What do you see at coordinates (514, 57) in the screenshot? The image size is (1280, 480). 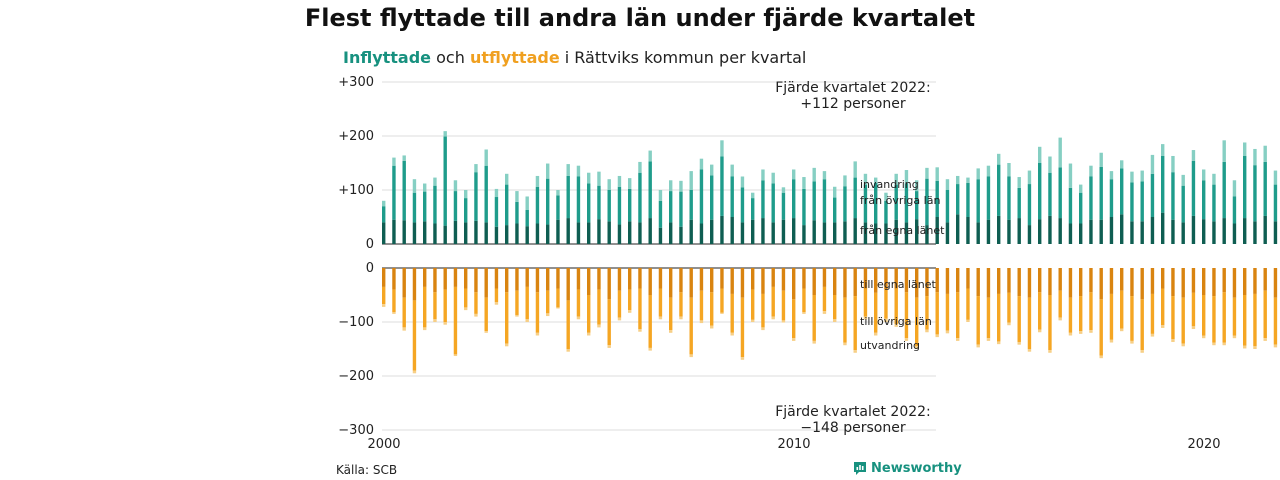 I see `subtitle-outflow: utflyttade` at bounding box center [514, 57].